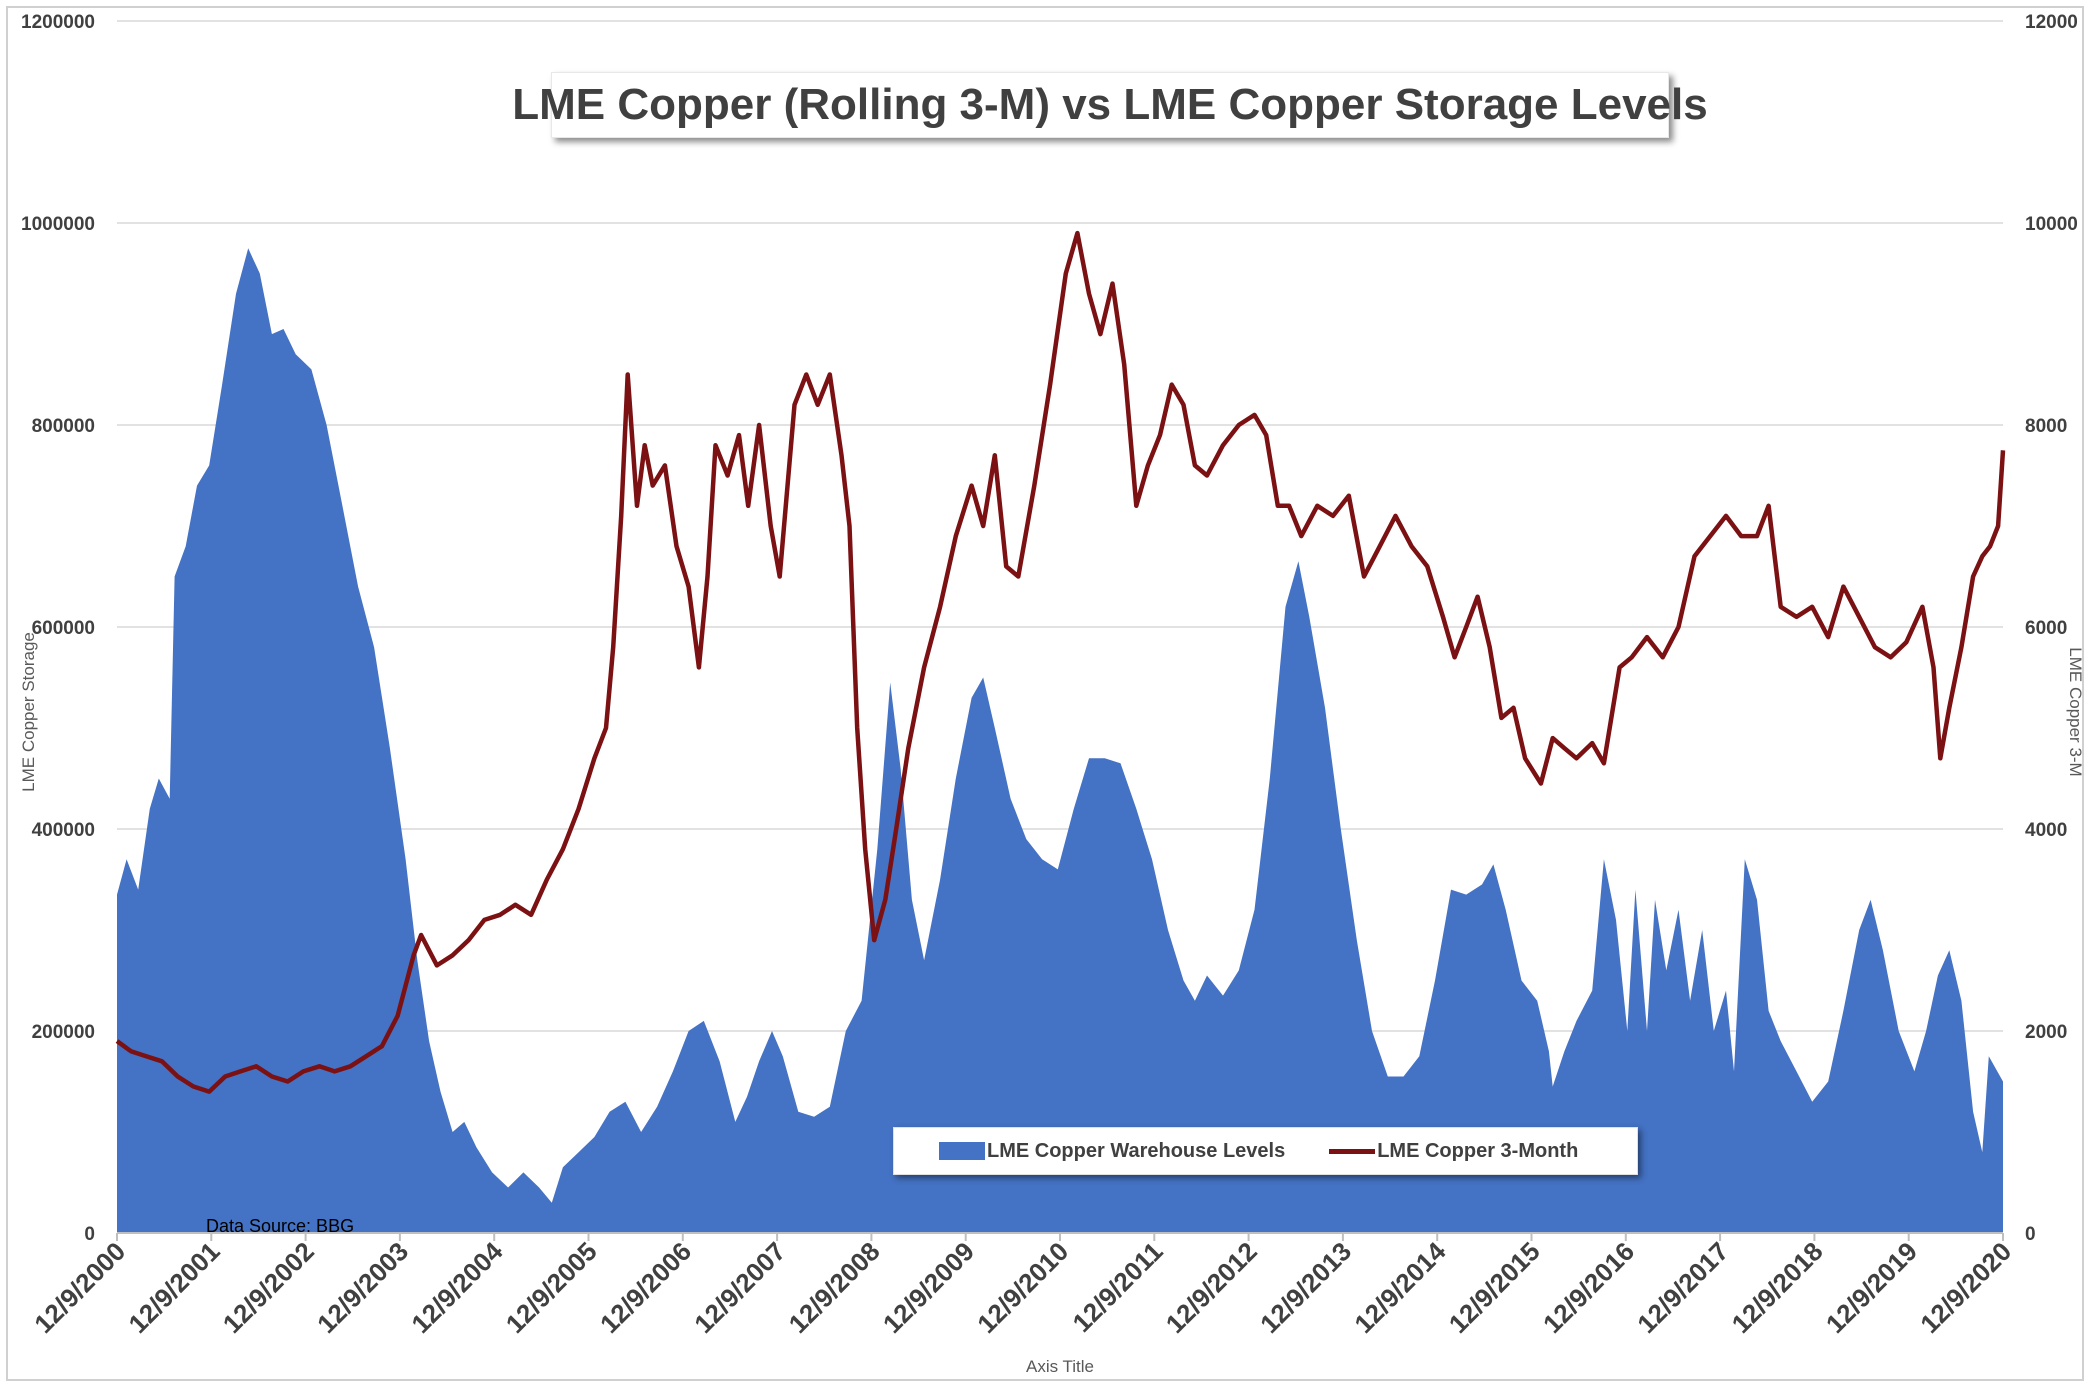 Image resolution: width=2096 pixels, height=1393 pixels. I want to click on x-tick-label: 12/9/2018, so click(1777, 1287).